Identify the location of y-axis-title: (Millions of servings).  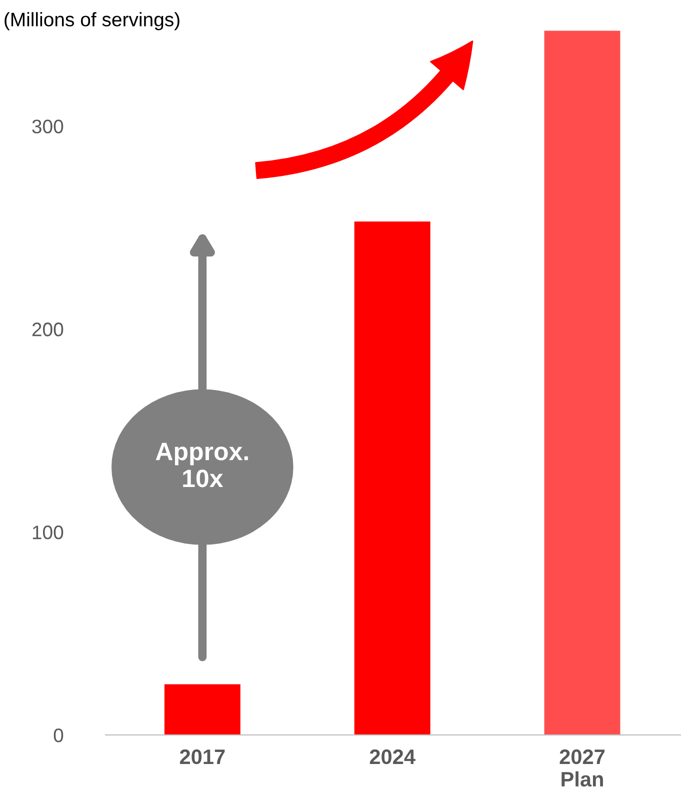
(92, 21).